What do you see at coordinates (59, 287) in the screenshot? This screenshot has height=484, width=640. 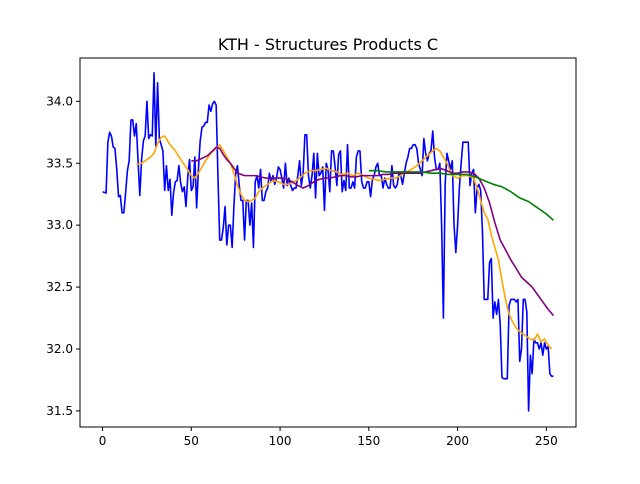 I see `y-tick-label: 32.5` at bounding box center [59, 287].